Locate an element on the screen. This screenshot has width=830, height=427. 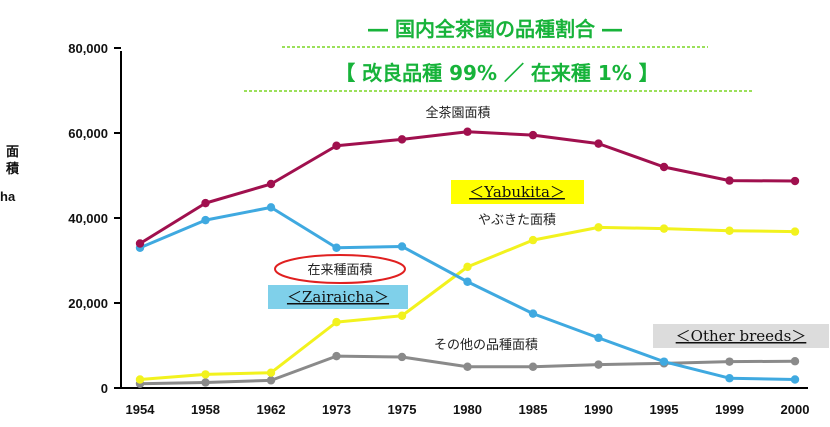
label-yabukita-en: ＜Yabukita＞ is located at coordinates (517, 192).